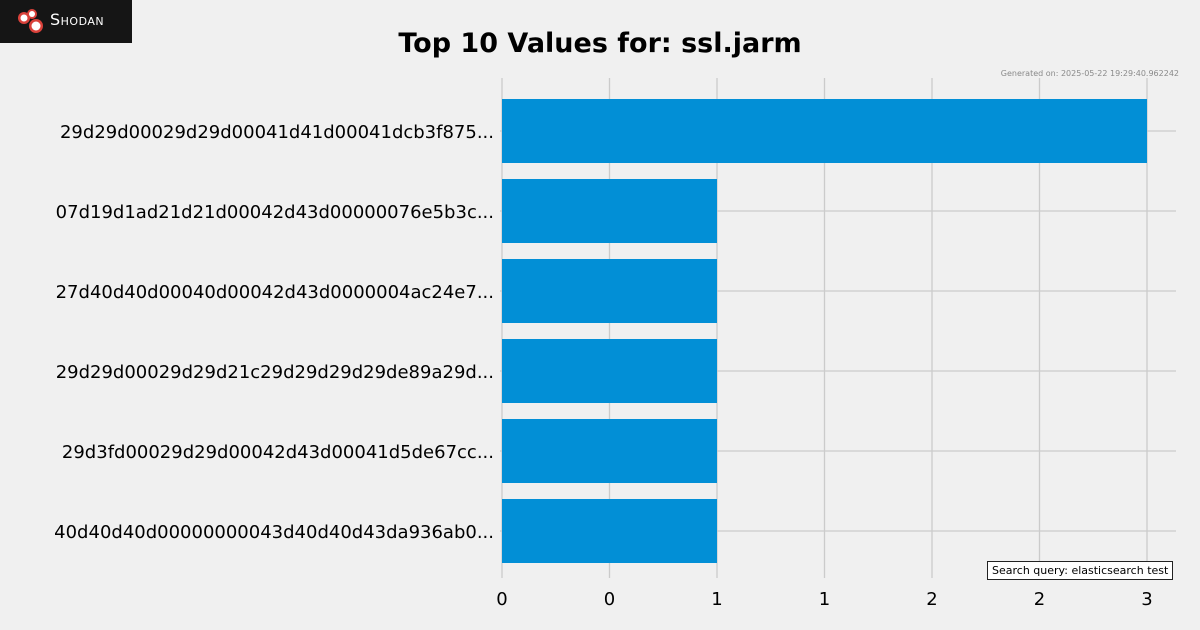 This screenshot has height=630, width=1200. What do you see at coordinates (1089, 73) in the screenshot?
I see `generated-timestamp: Generated on: 2025-05-22 19:29:40.962242` at bounding box center [1089, 73].